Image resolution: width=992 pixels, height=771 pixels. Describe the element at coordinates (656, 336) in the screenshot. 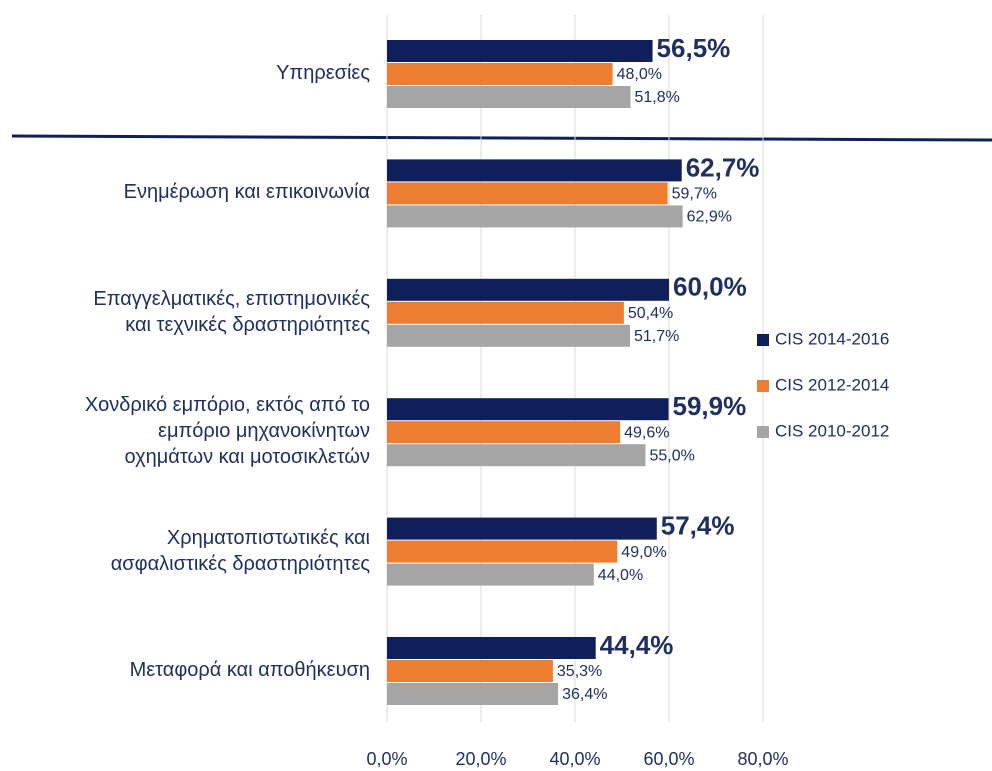

I see `data-label: 51,7%` at that location.